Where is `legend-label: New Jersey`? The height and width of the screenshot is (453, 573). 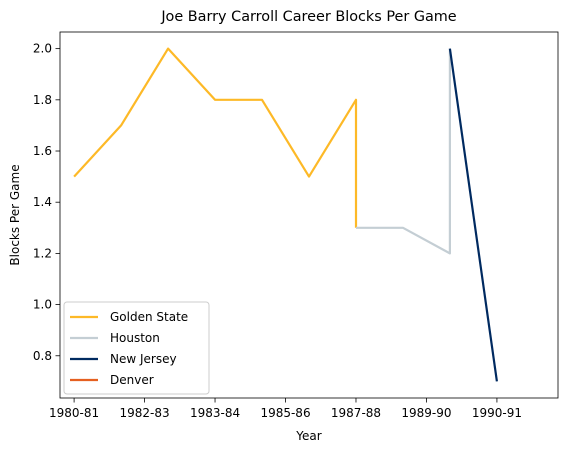
legend-label: New Jersey is located at coordinates (143, 359).